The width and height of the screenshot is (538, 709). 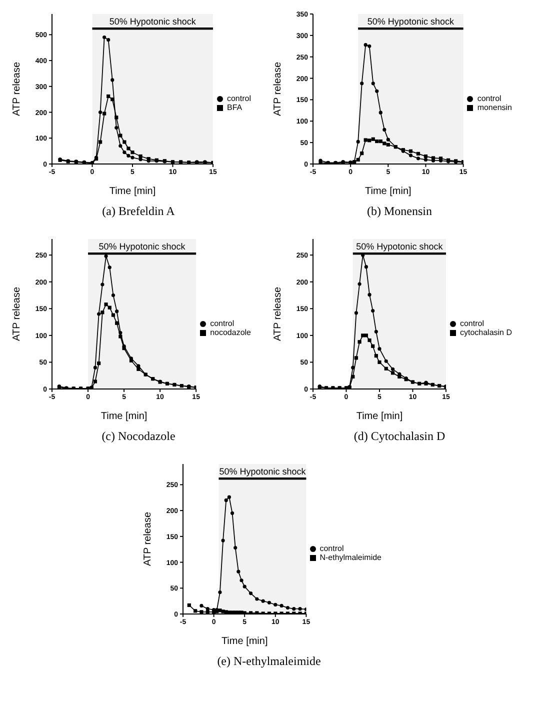 I want to click on legend-label: nocodazole, so click(x=230, y=332).